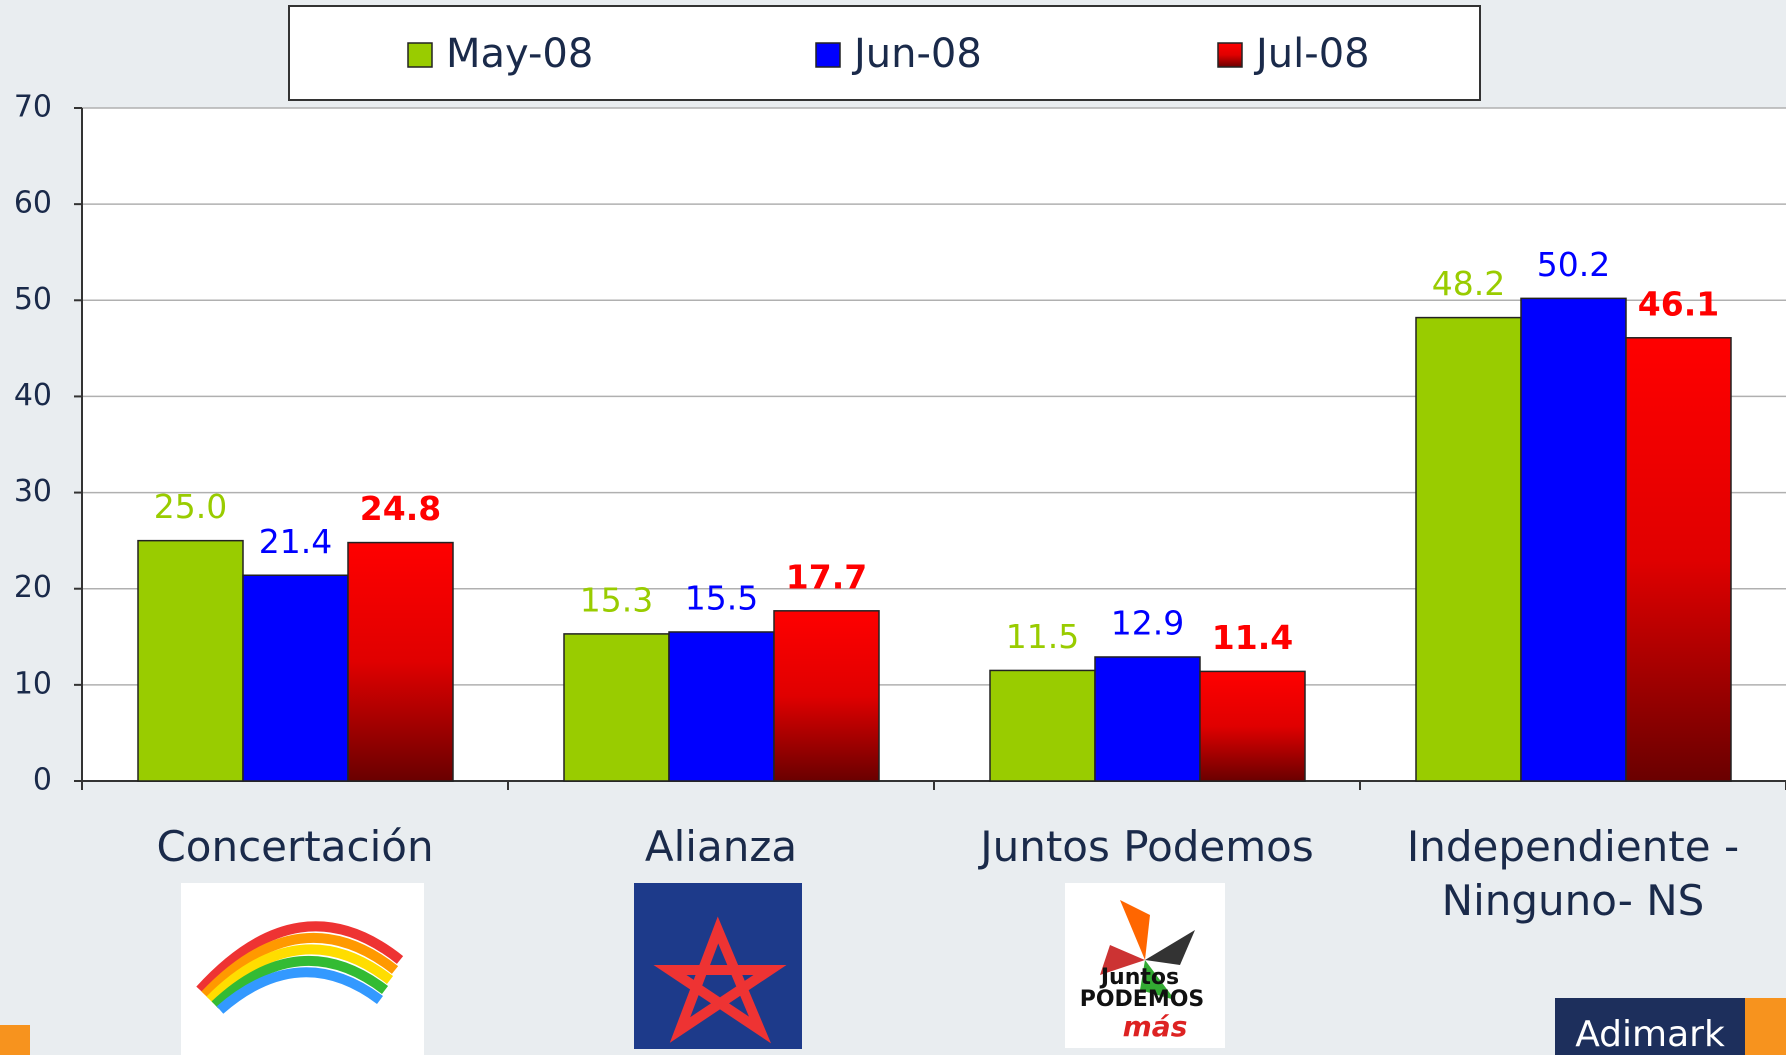 The width and height of the screenshot is (1786, 1055). I want to click on logo-alianza, so click(718, 966).